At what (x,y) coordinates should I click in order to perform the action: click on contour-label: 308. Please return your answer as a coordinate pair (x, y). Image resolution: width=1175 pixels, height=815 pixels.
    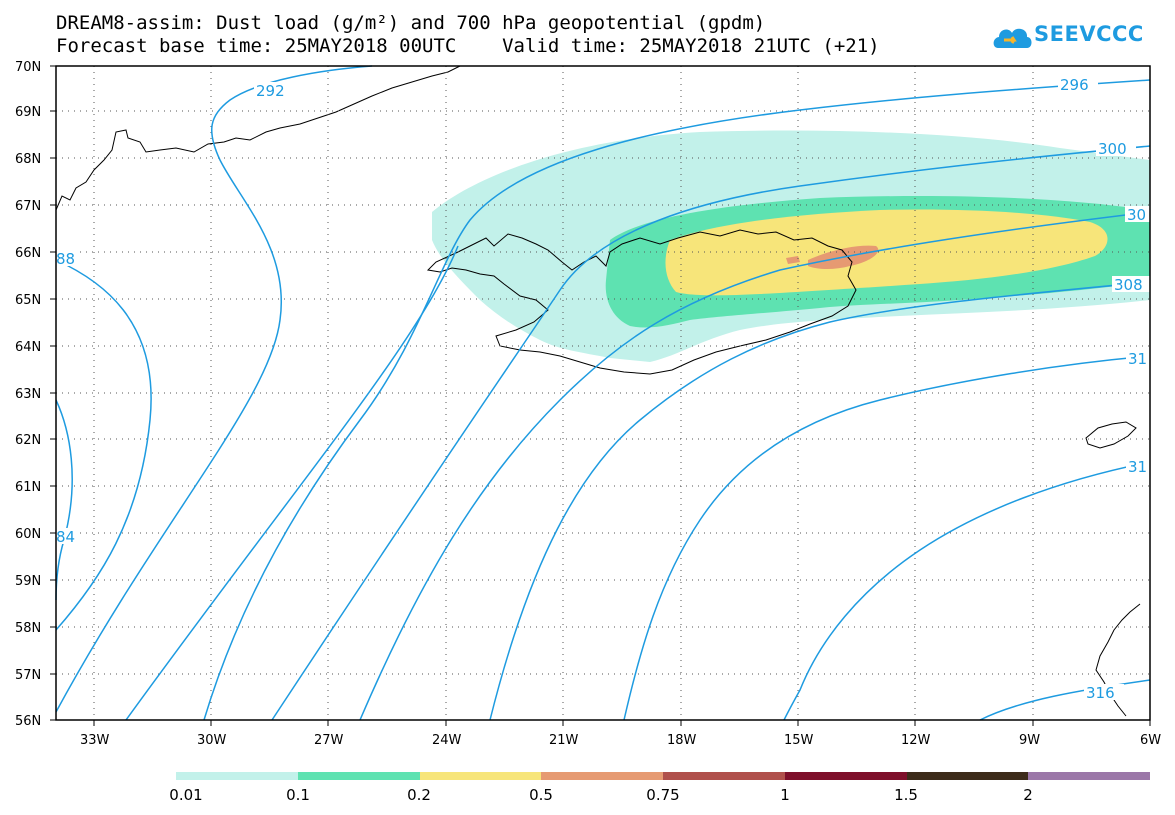
    Looking at the image, I should click on (1128, 285).